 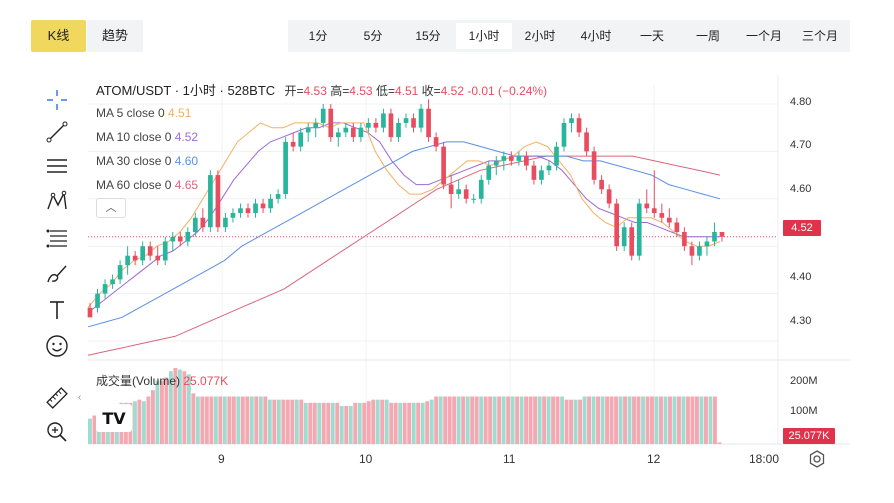 What do you see at coordinates (596, 36) in the screenshot?
I see `interval-4h: 4小时` at bounding box center [596, 36].